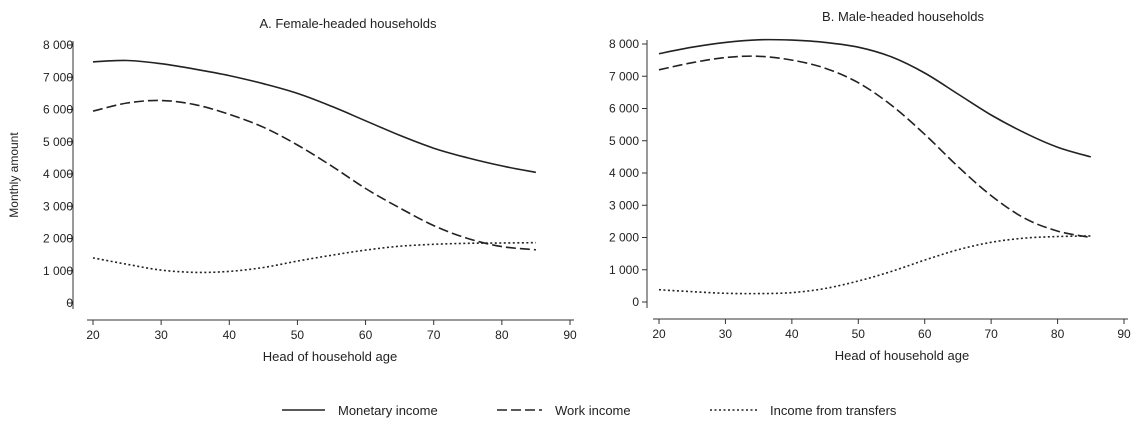 The image size is (1141, 431). I want to click on panel-b-title: B. Male-headed households, so click(903, 16).